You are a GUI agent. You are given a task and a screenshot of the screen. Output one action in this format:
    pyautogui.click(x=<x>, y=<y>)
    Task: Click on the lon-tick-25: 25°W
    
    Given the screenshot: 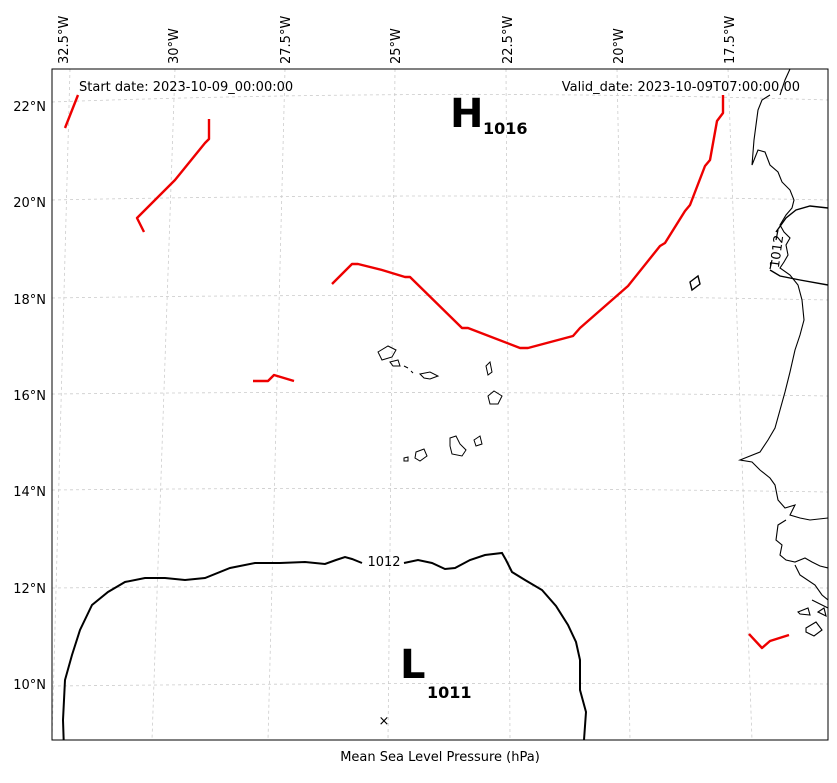 What is the action you would take?
    pyautogui.click(x=396, y=46)
    